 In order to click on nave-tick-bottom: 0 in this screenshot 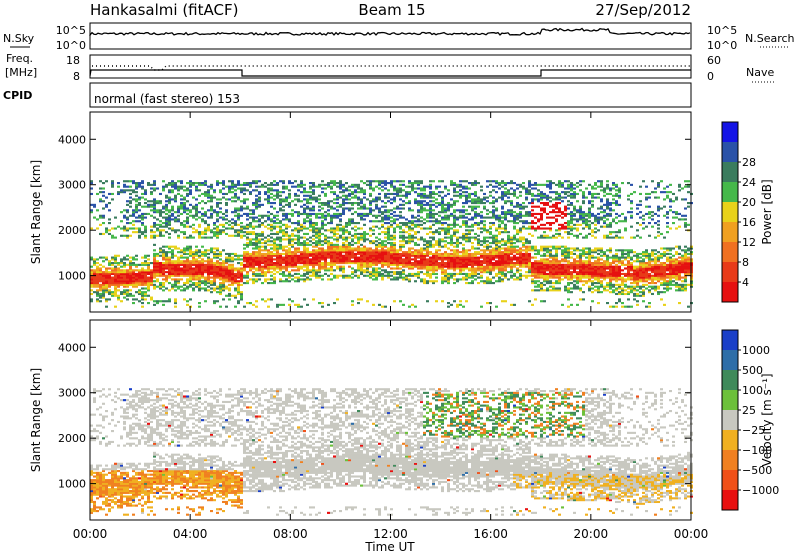, I will do `click(710, 76)`.